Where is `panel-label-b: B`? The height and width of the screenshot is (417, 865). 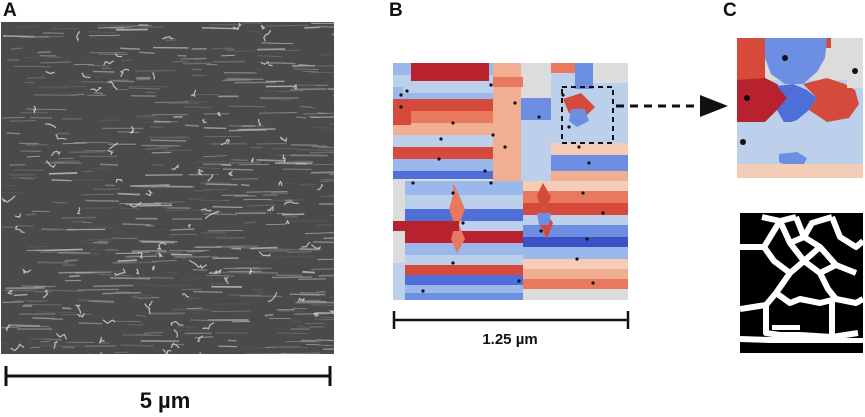 panel-label-b: B is located at coordinates (396, 10).